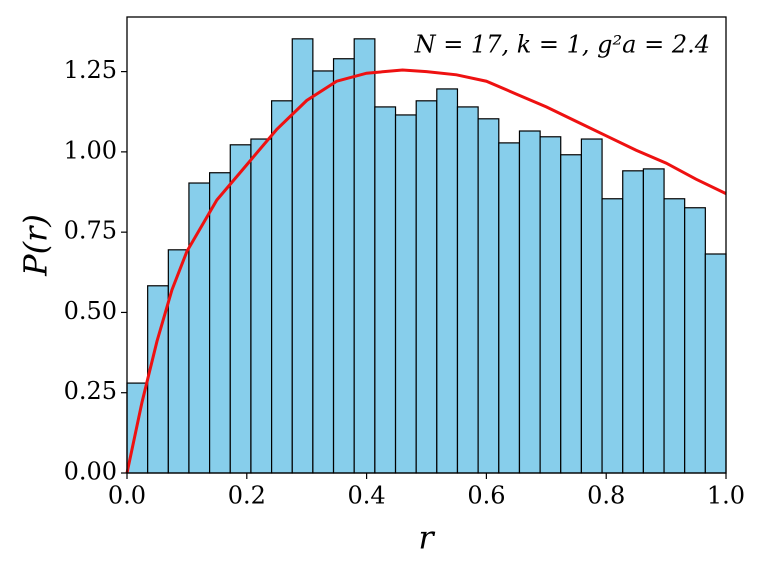  What do you see at coordinates (90, 150) in the screenshot?
I see `y-tick-label: 1.00` at bounding box center [90, 150].